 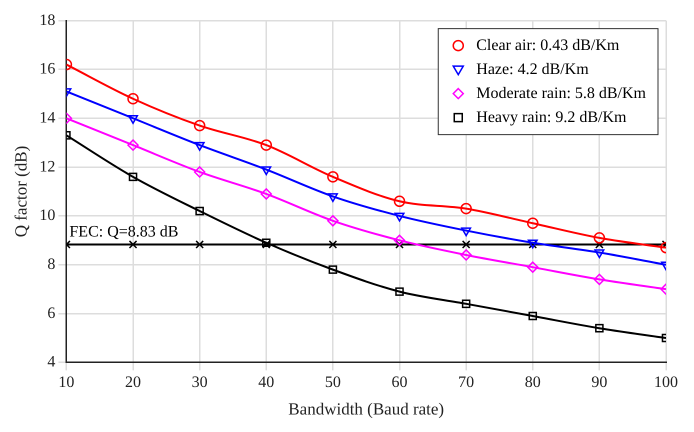 What do you see at coordinates (51, 264) in the screenshot?
I see `y-tick-label: 8` at bounding box center [51, 264].